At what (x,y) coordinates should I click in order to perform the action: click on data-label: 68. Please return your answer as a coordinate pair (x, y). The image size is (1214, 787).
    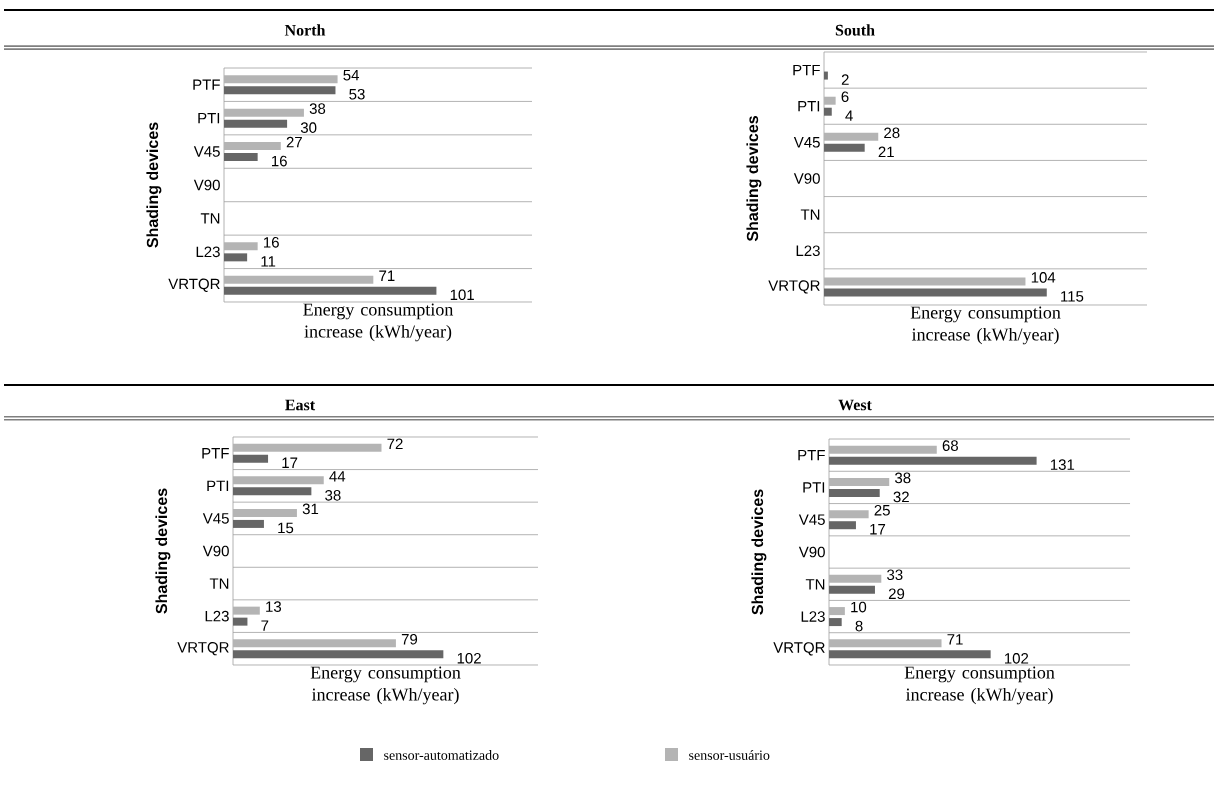
    Looking at the image, I should click on (950, 445).